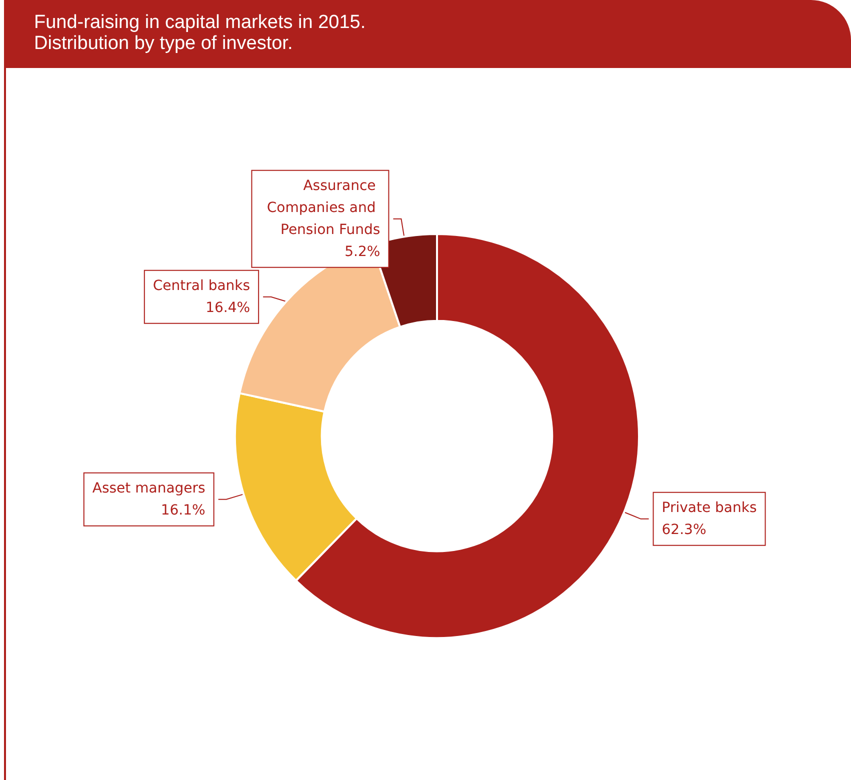  I want to click on slice-label: Asset managers, so click(149, 488).